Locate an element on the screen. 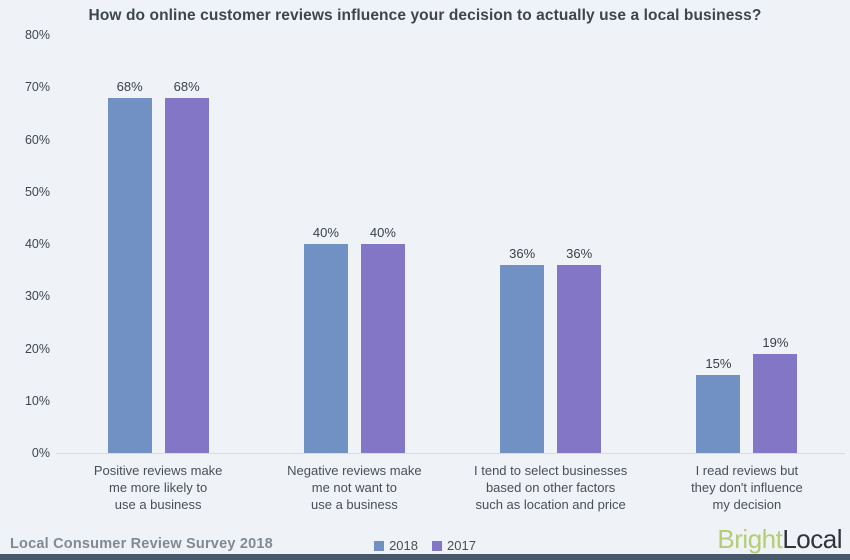 The image size is (850, 560). legend-item-2018: 2018 is located at coordinates (396, 545).